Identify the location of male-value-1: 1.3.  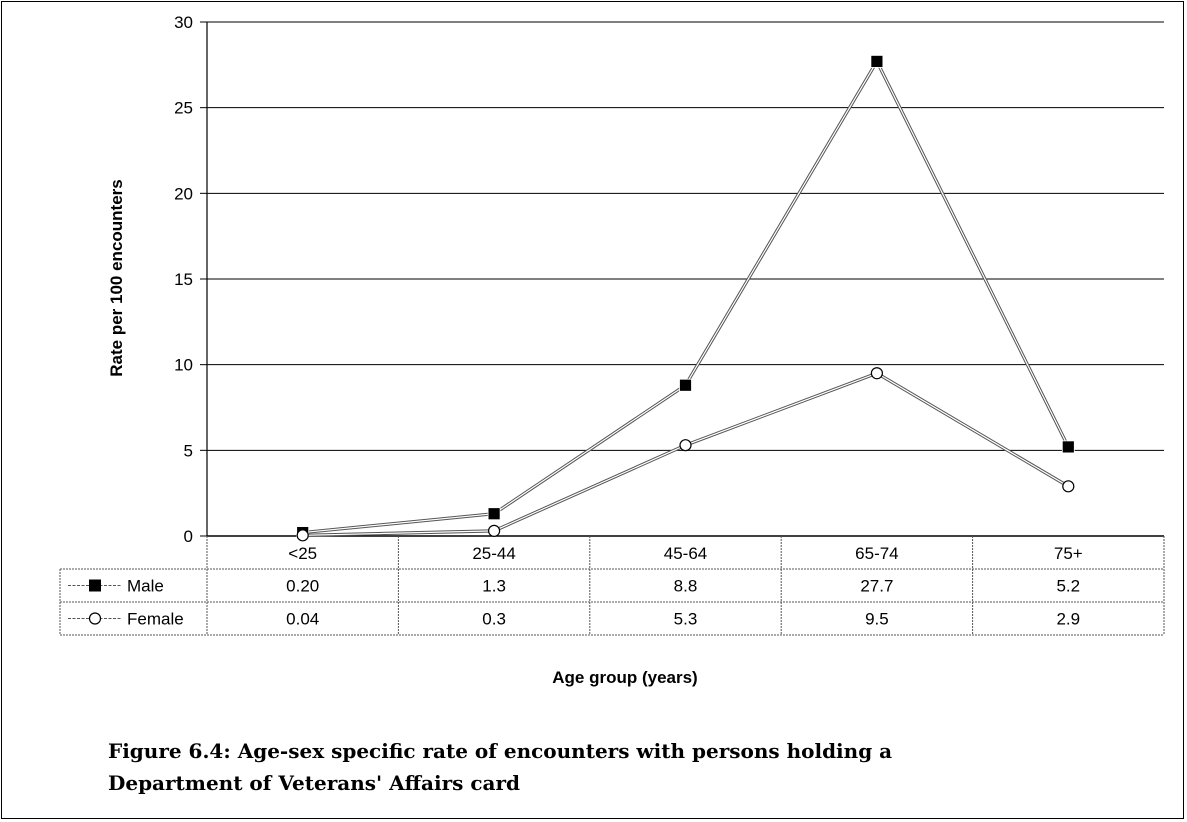
(494, 586).